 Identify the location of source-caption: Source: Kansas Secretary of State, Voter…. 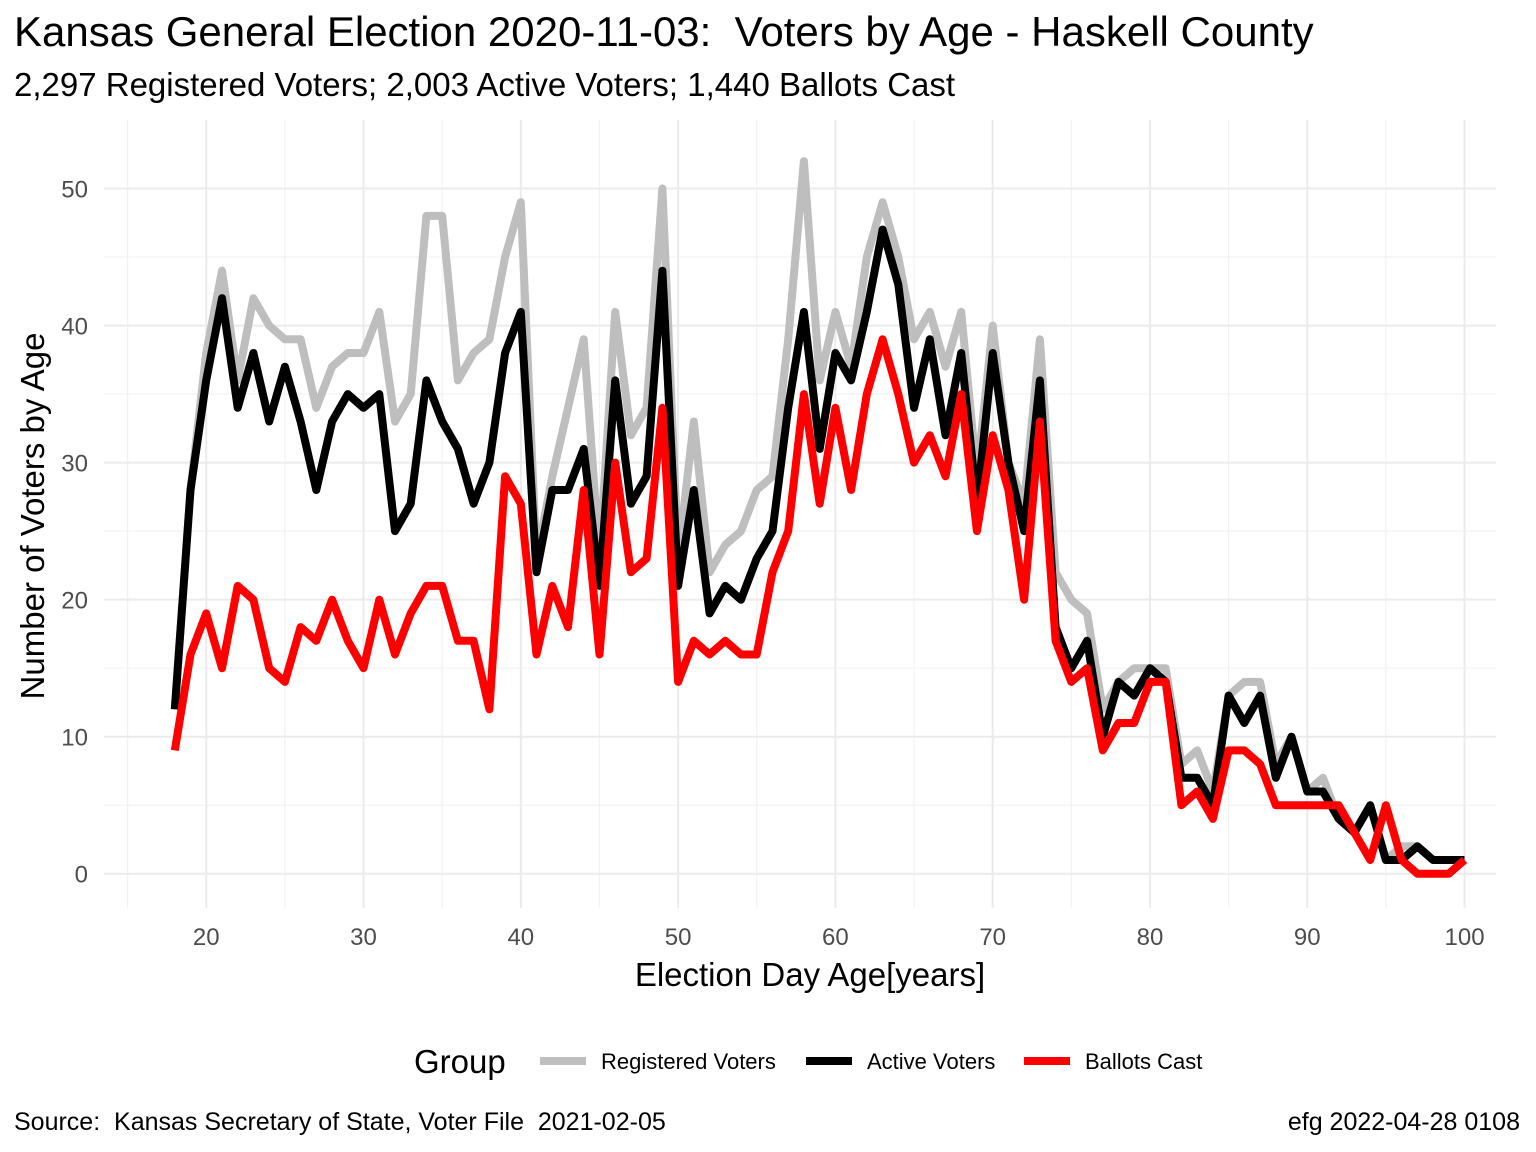
(340, 1122).